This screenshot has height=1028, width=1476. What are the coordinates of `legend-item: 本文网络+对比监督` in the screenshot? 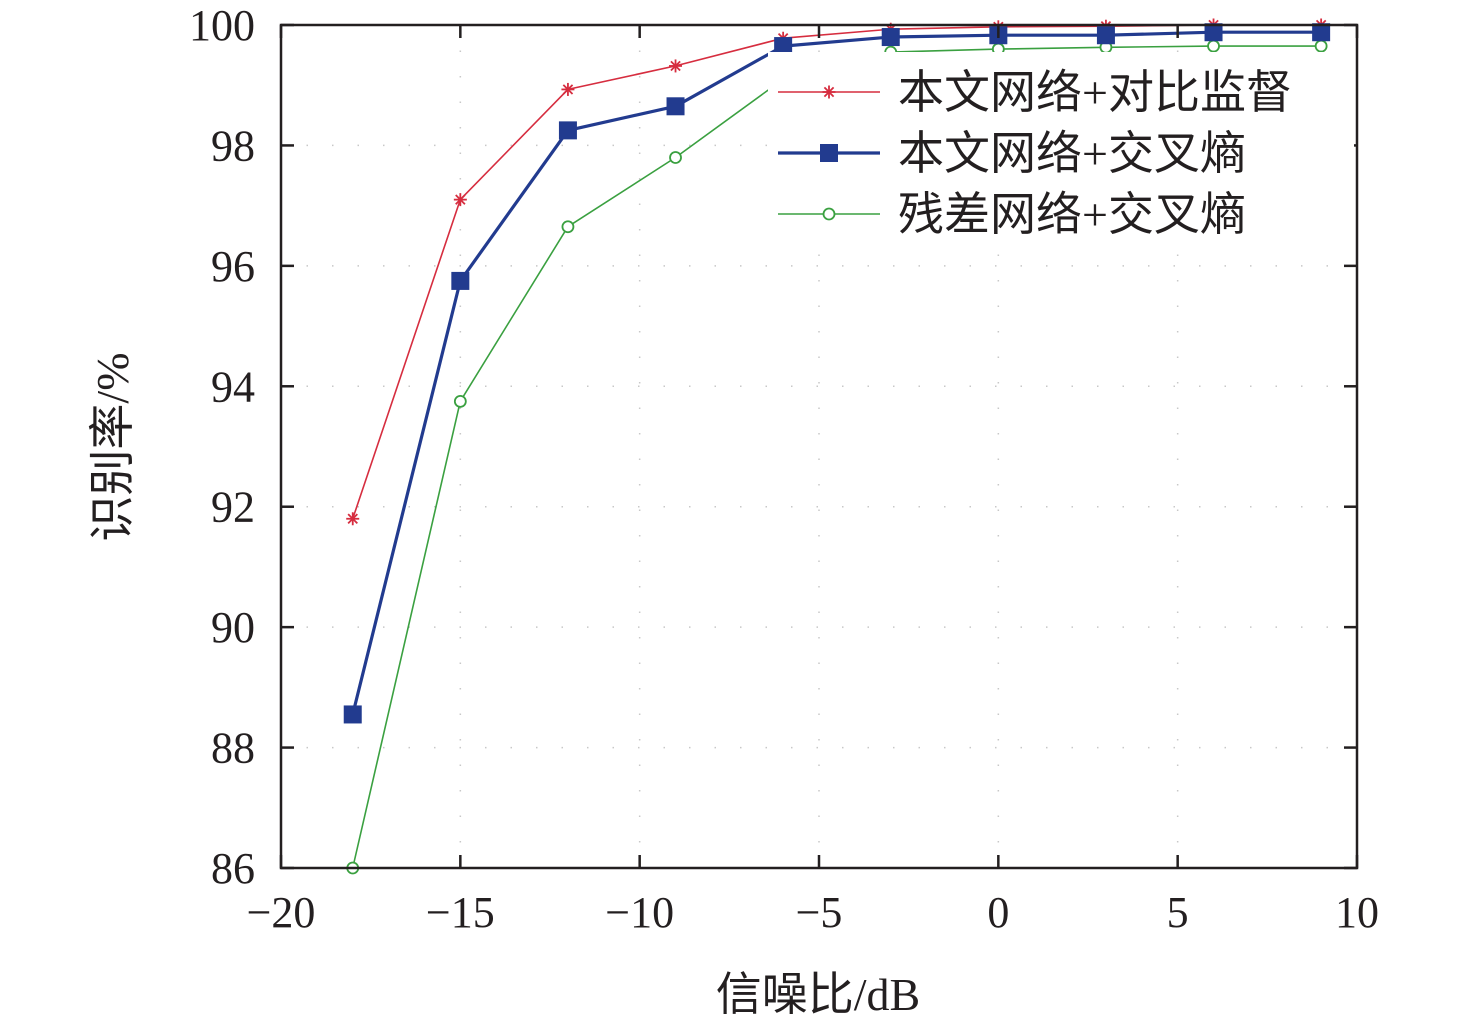 It's located at (1035, 92).